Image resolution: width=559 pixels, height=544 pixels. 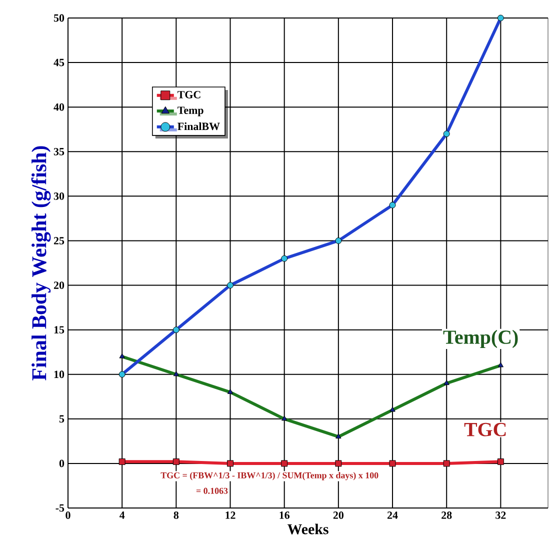 What do you see at coordinates (338, 515) in the screenshot?
I see `x-tick-label: 20` at bounding box center [338, 515].